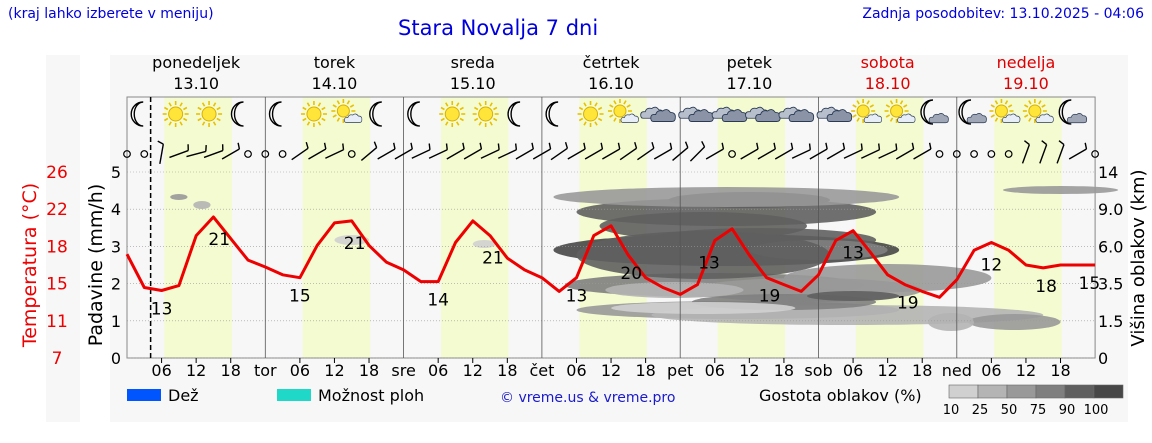  What do you see at coordinates (888, 83) in the screenshot?
I see `day-date: 18.10` at bounding box center [888, 83].